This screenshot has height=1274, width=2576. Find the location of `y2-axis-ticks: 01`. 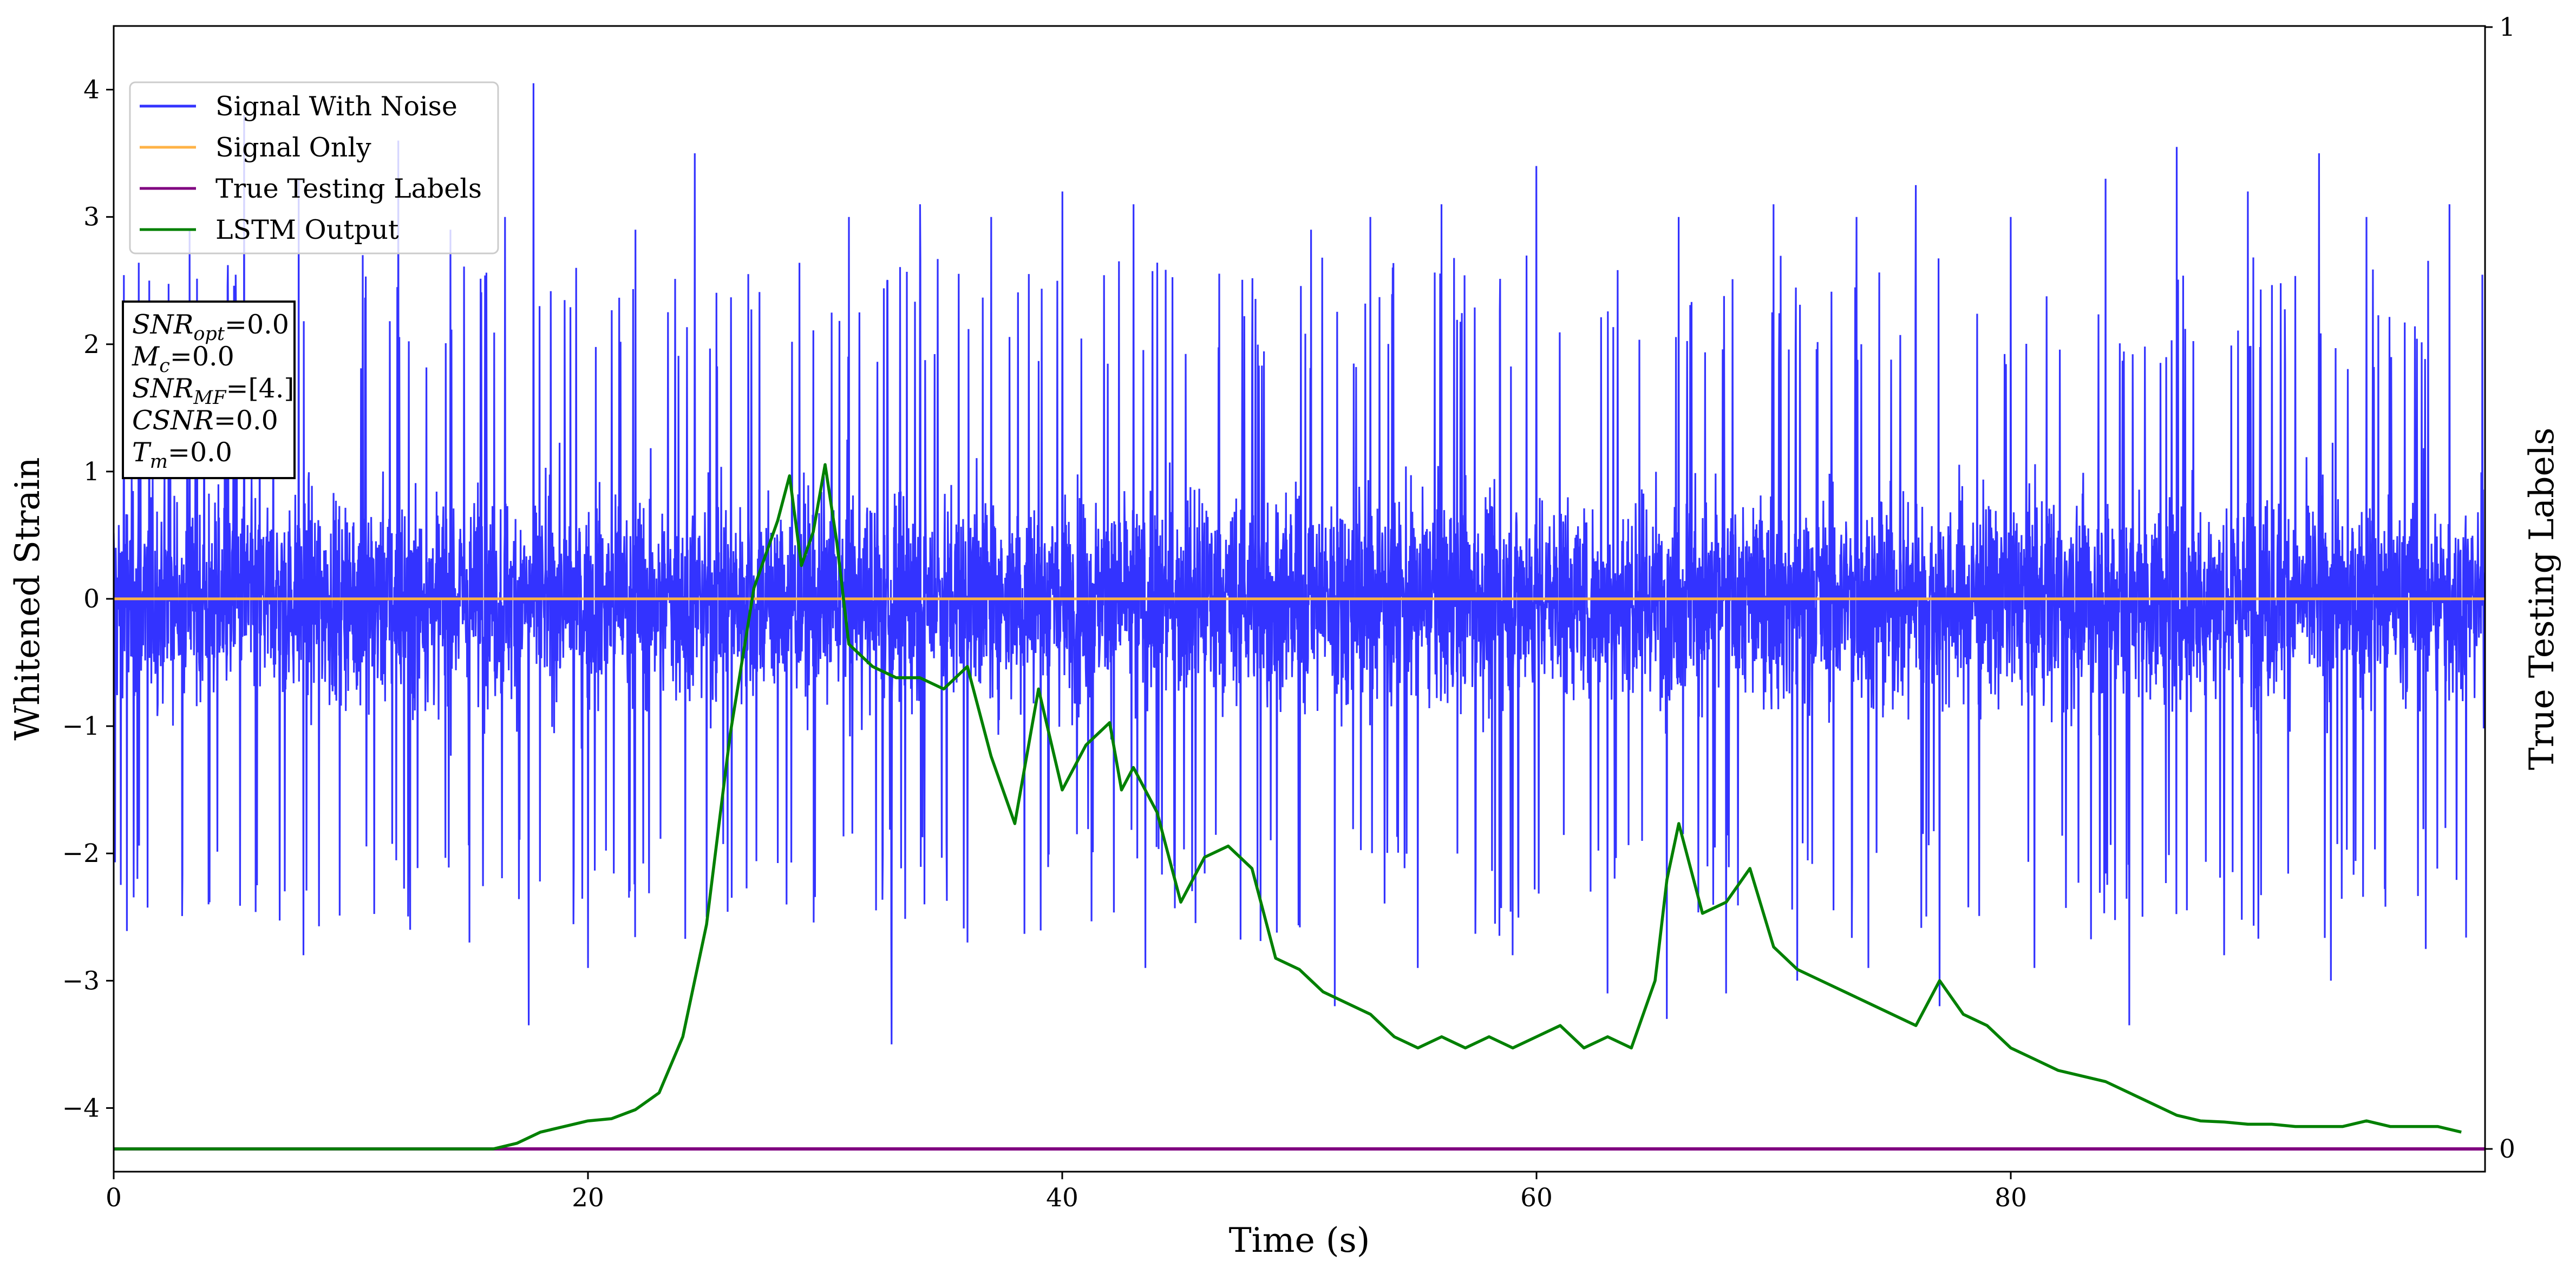

y2-axis-ticks: 01 is located at coordinates (2500, 588).